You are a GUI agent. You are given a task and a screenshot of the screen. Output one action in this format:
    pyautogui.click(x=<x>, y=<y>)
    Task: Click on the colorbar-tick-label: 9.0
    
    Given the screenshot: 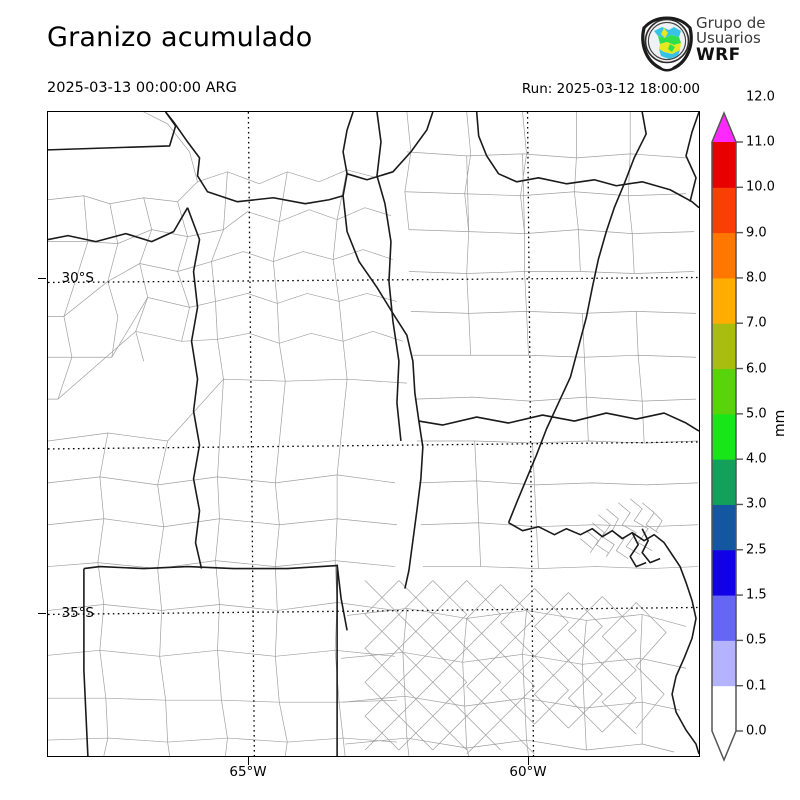 What is the action you would take?
    pyautogui.click(x=756, y=233)
    